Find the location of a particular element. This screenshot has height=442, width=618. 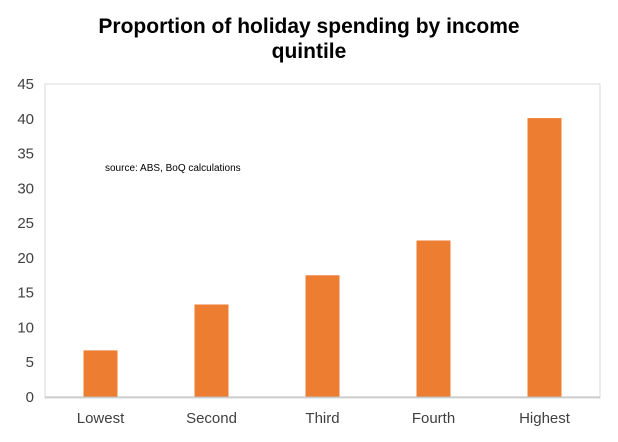

x-axis-tick-labels: Lowest Second Third Fourth Highest is located at coordinates (324, 418).